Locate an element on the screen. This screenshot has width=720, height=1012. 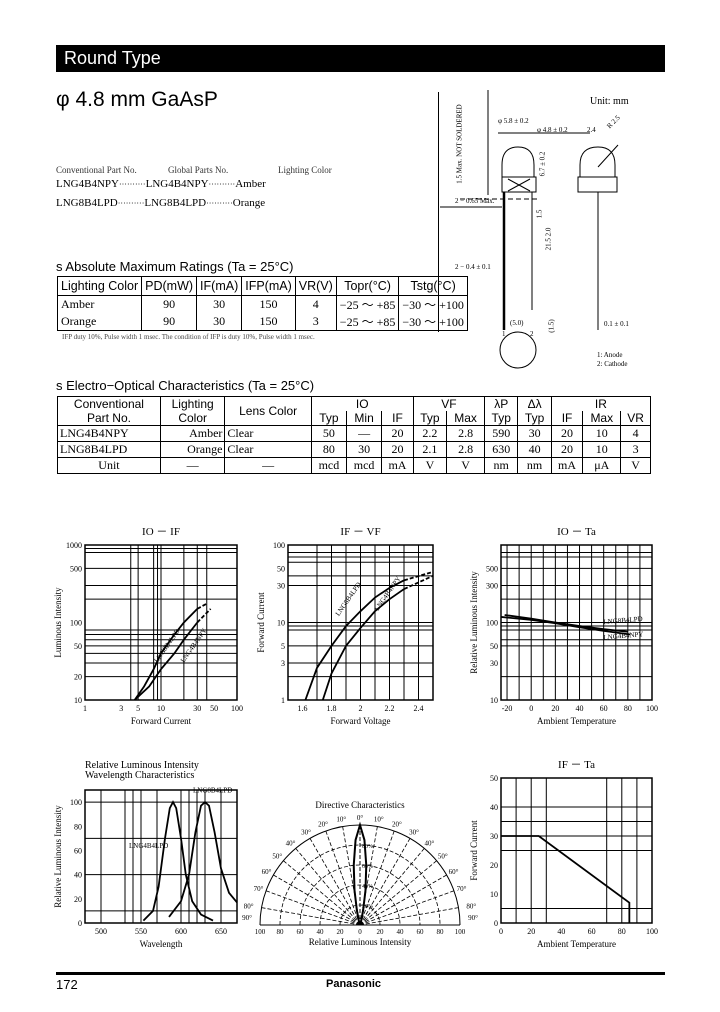
dim-label: (5.0) is located at coordinates (517, 323).